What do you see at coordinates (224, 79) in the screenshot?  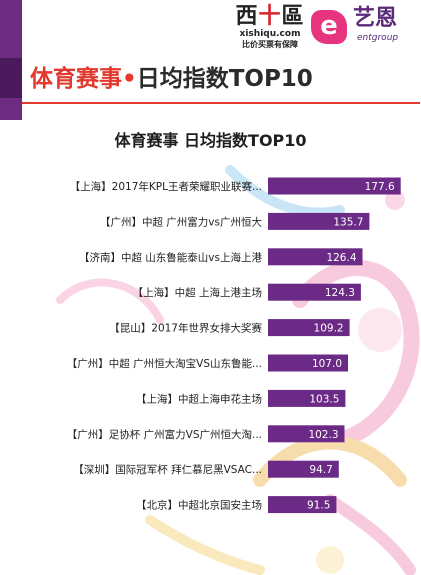 I see `page-title-part2: 日均指数TOP10` at bounding box center [224, 79].